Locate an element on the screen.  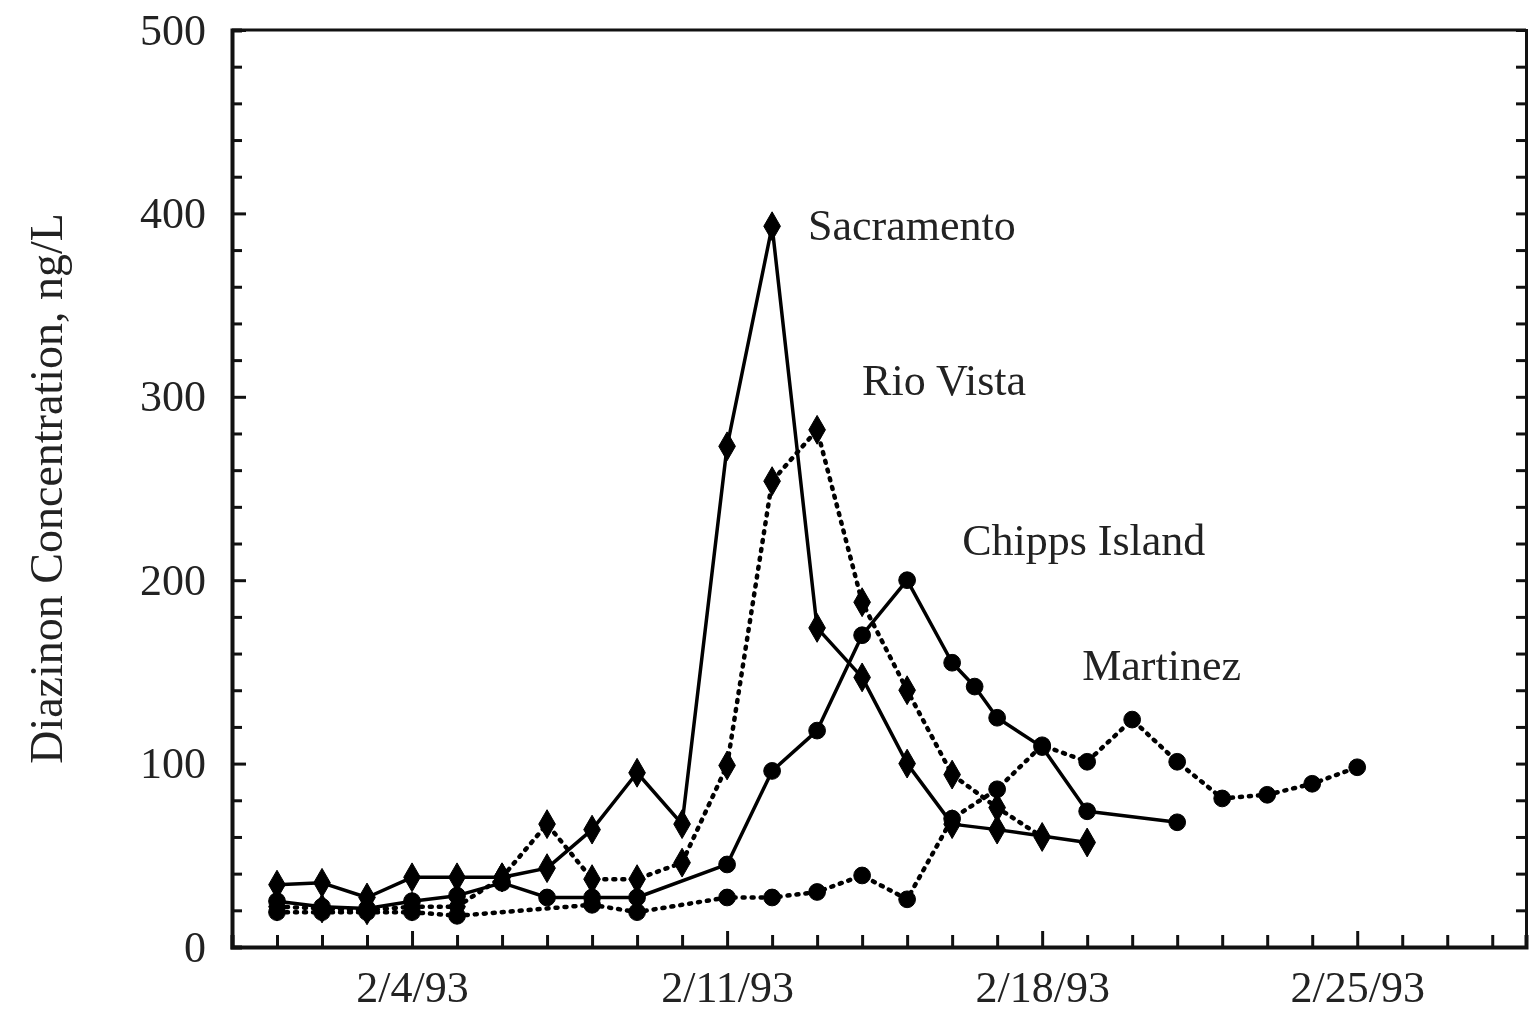
x-tick-label: 2/4/93 is located at coordinates (412, 988).